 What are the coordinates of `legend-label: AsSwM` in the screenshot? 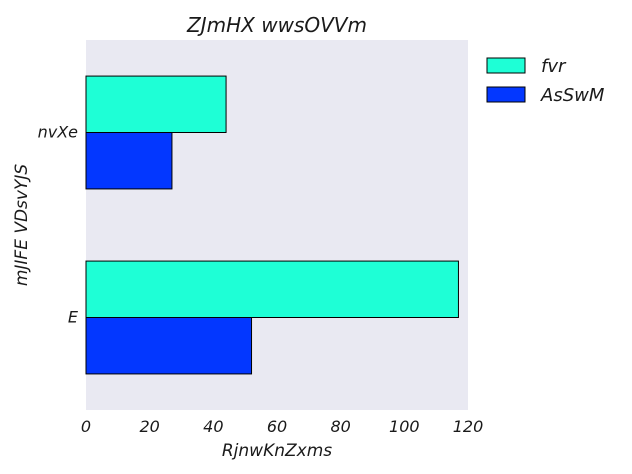 It's located at (572, 95).